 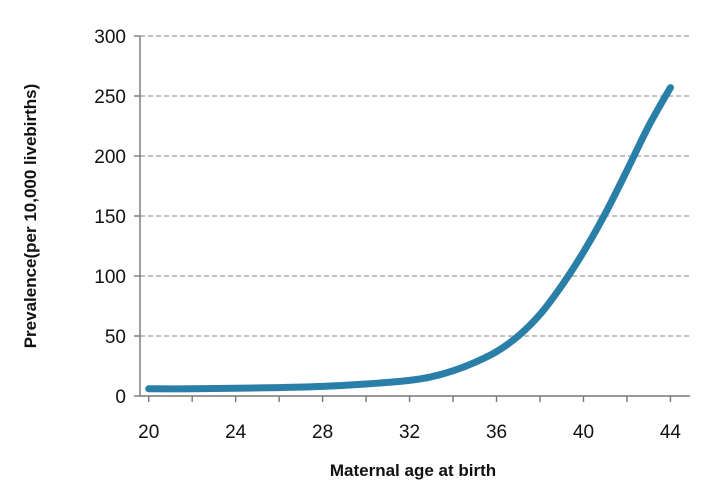 I want to click on x-tick-label-36: 36, so click(x=496, y=432).